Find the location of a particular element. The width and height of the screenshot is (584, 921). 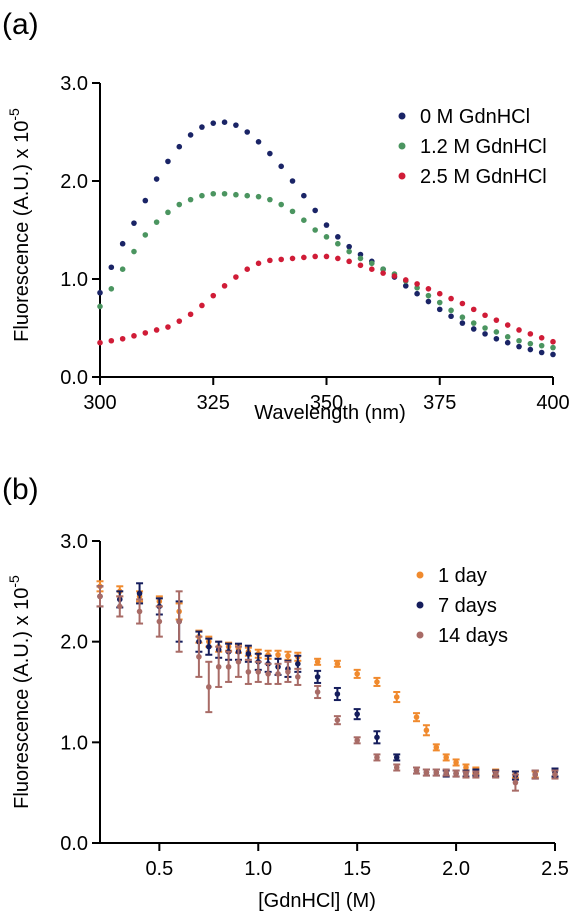

panel-label-b: (b) is located at coordinates (20, 489).